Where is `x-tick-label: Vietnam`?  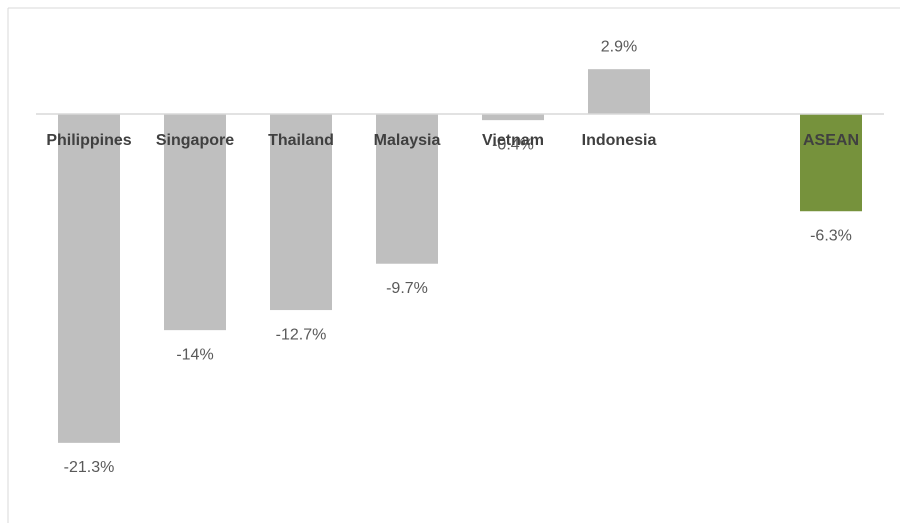 x-tick-label: Vietnam is located at coordinates (513, 140).